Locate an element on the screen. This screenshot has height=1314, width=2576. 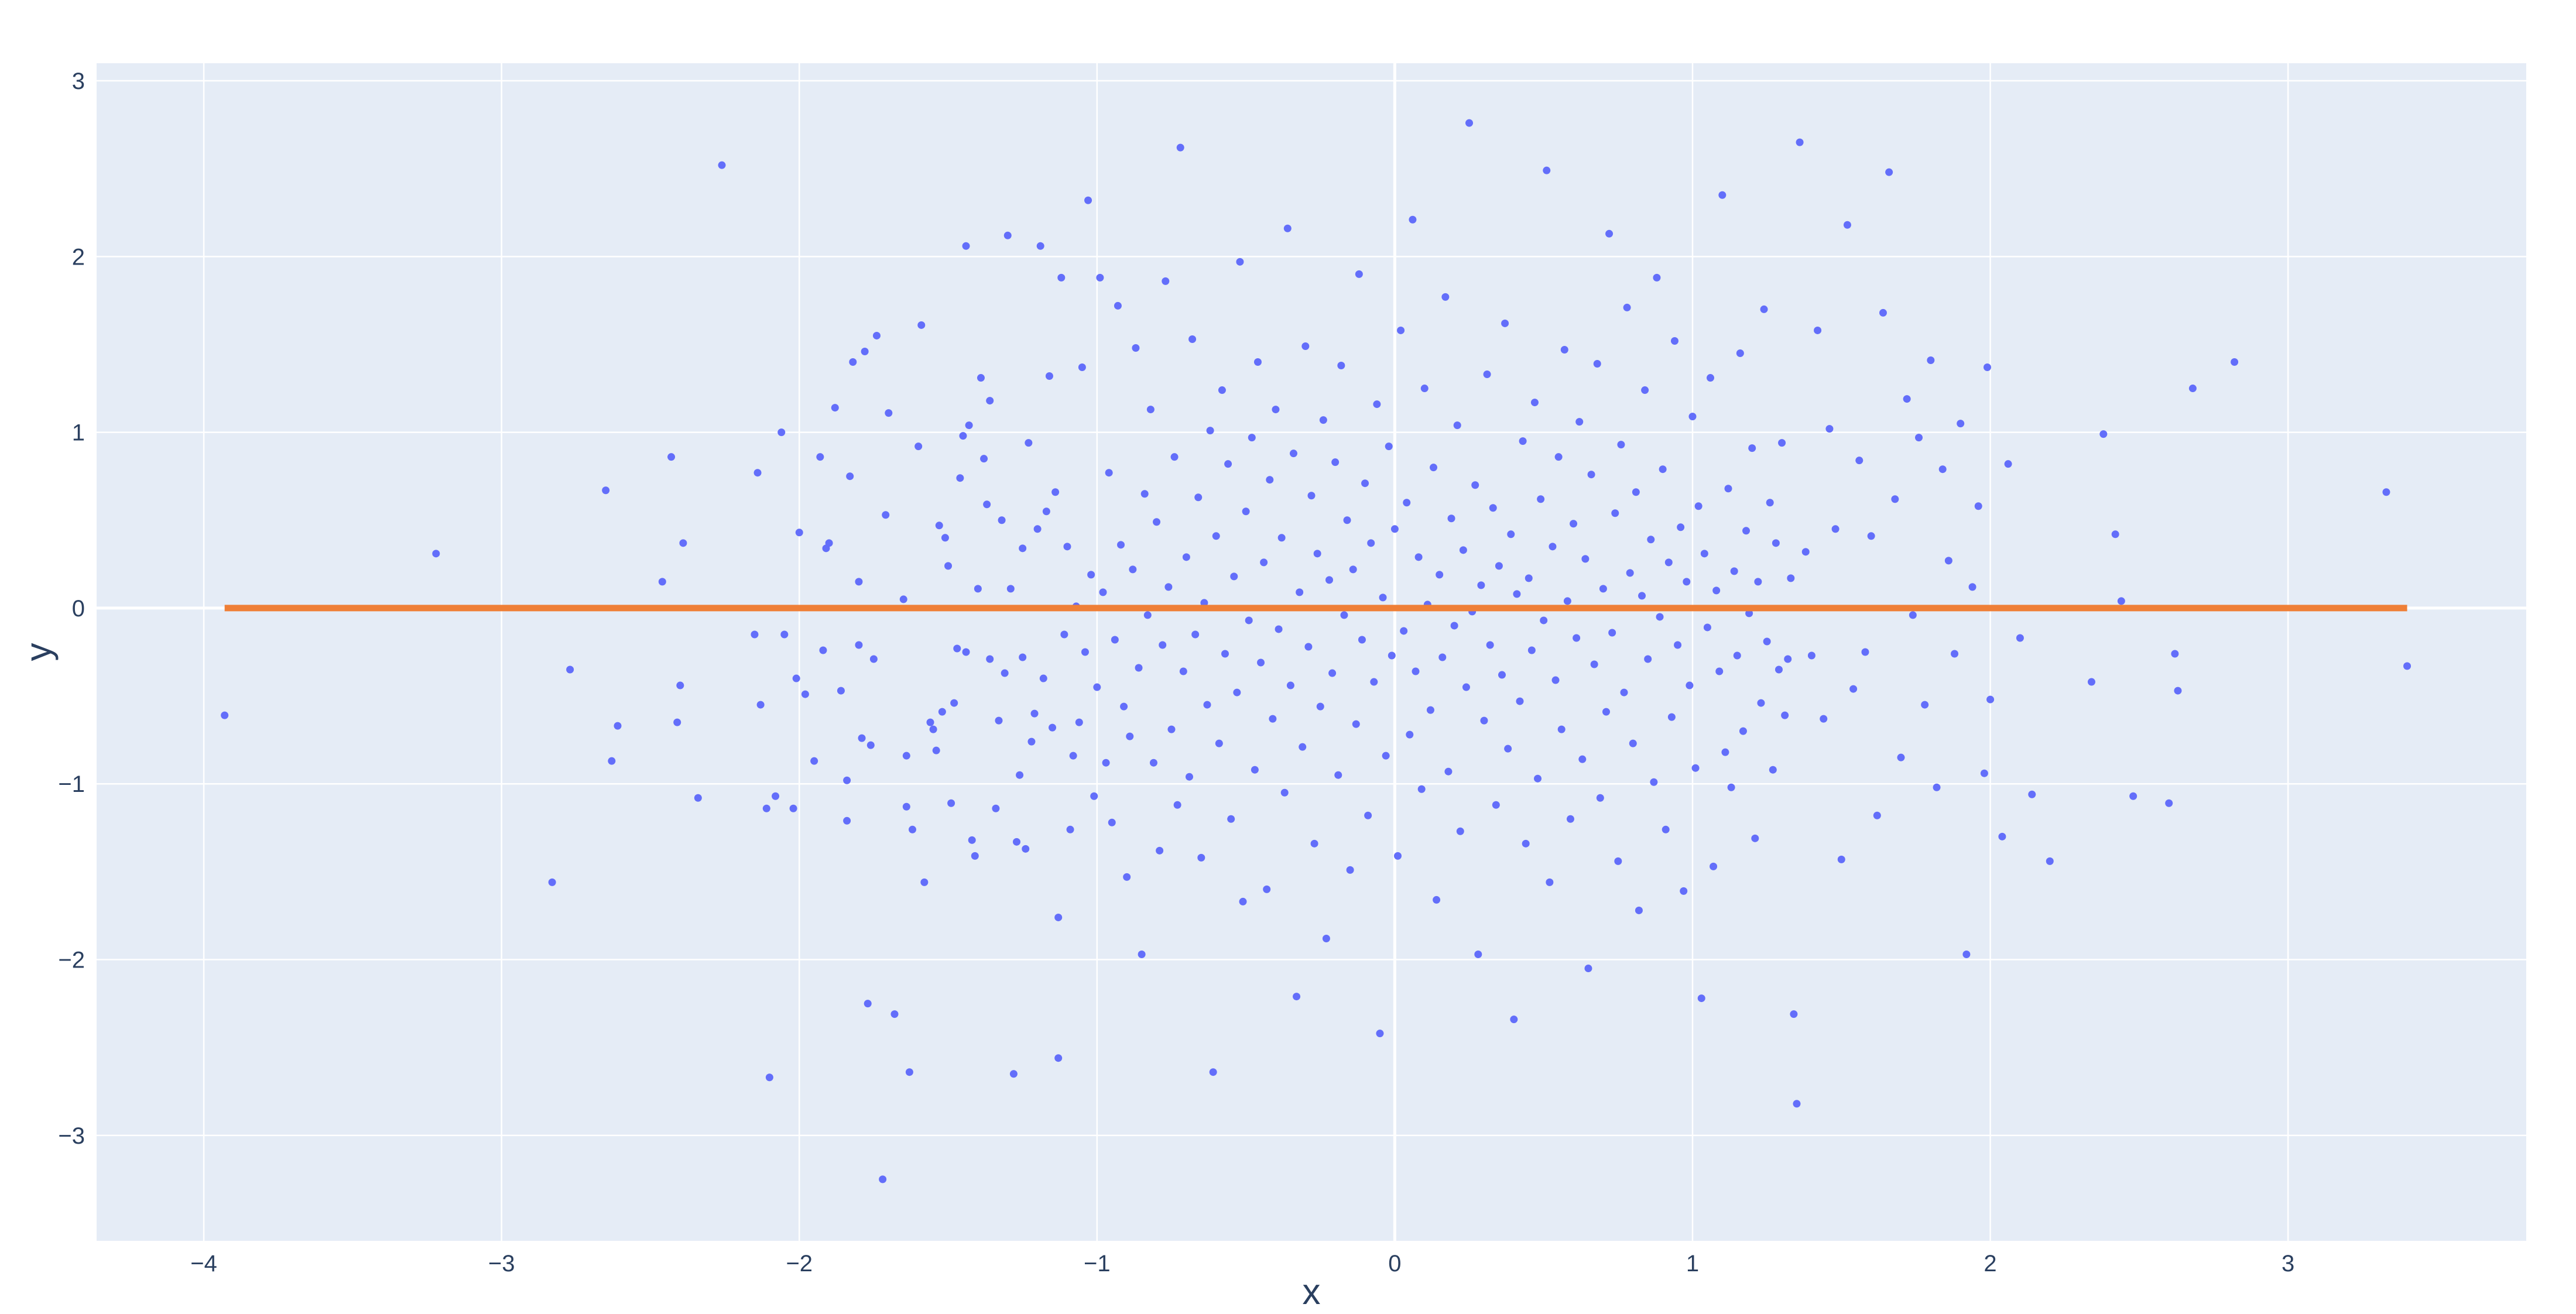
y-tick-label: 1 is located at coordinates (78, 433).